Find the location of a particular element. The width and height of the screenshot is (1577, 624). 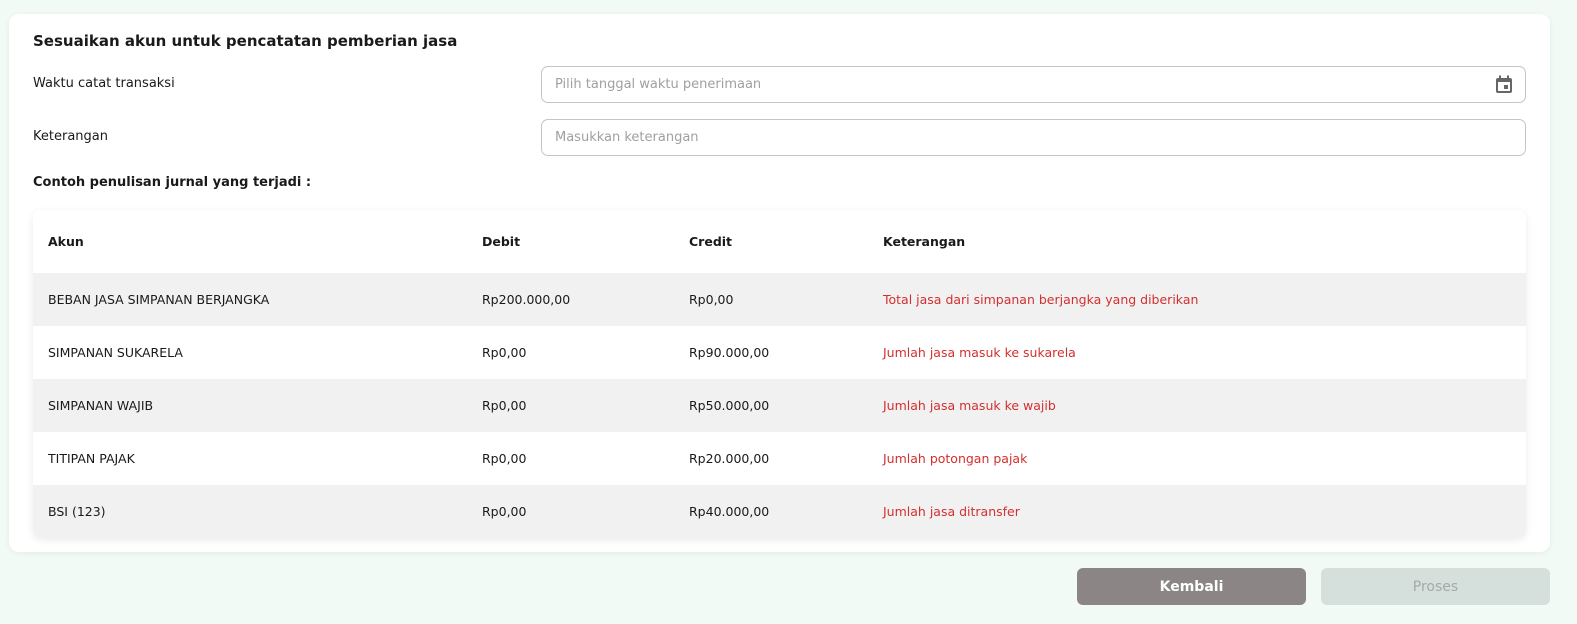

transaction-time-input: Pilih tanggal waktu penerimaan is located at coordinates (1033, 84).